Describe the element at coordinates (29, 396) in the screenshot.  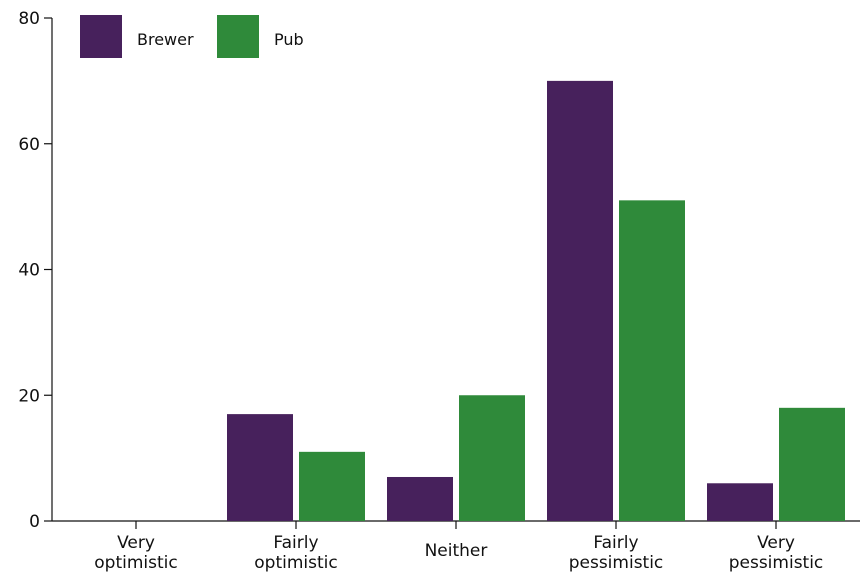
I see `y-tick-label: 20` at that location.